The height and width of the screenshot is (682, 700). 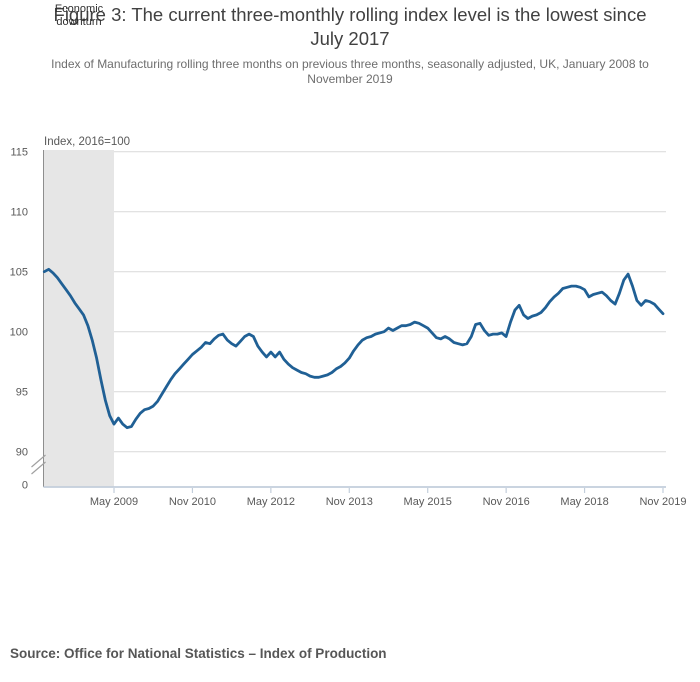 I want to click on downturn-band, so click(x=79, y=318).